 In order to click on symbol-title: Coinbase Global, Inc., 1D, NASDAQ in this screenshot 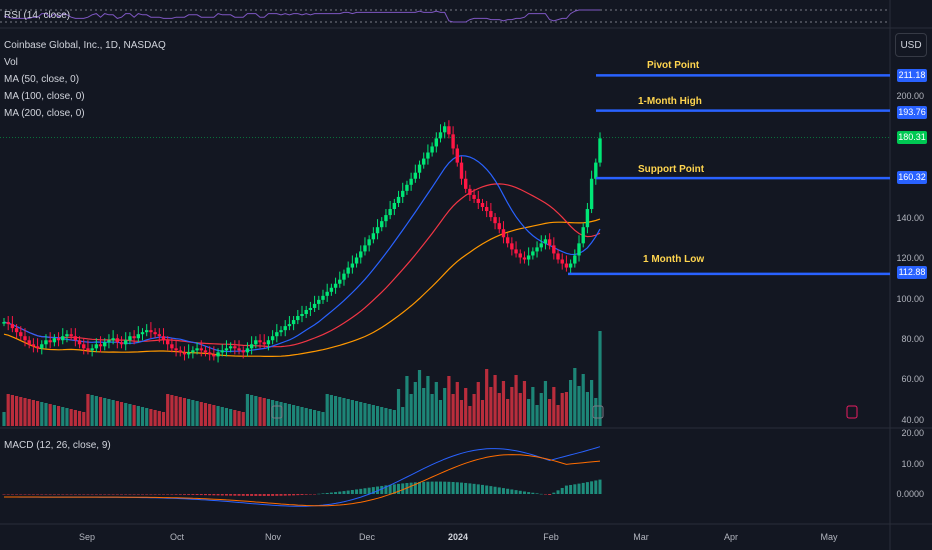, I will do `click(85, 45)`.